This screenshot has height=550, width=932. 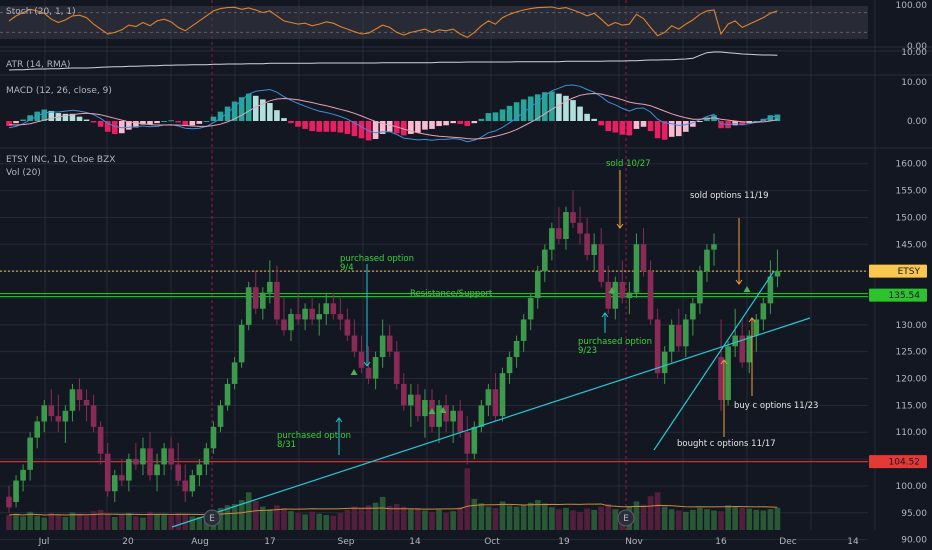 What do you see at coordinates (128, 542) in the screenshot?
I see `time-axis-label: 20` at bounding box center [128, 542].